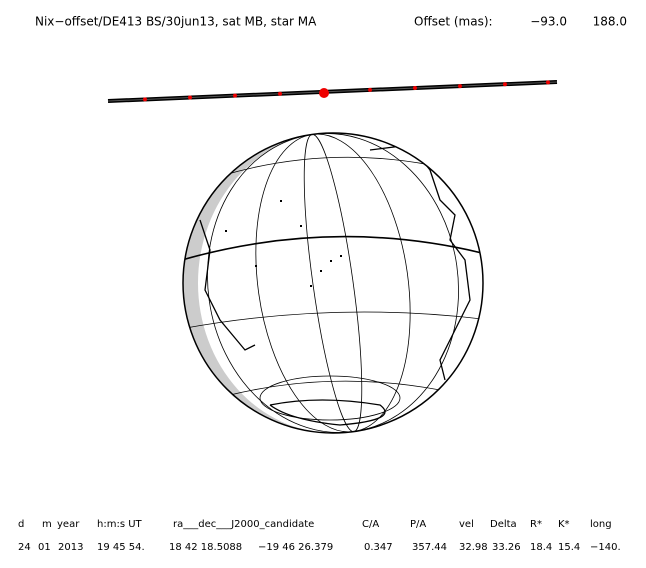 This screenshot has height=568, width=646. What do you see at coordinates (506, 547) in the screenshot?
I see `table-cell: 33.26` at bounding box center [506, 547].